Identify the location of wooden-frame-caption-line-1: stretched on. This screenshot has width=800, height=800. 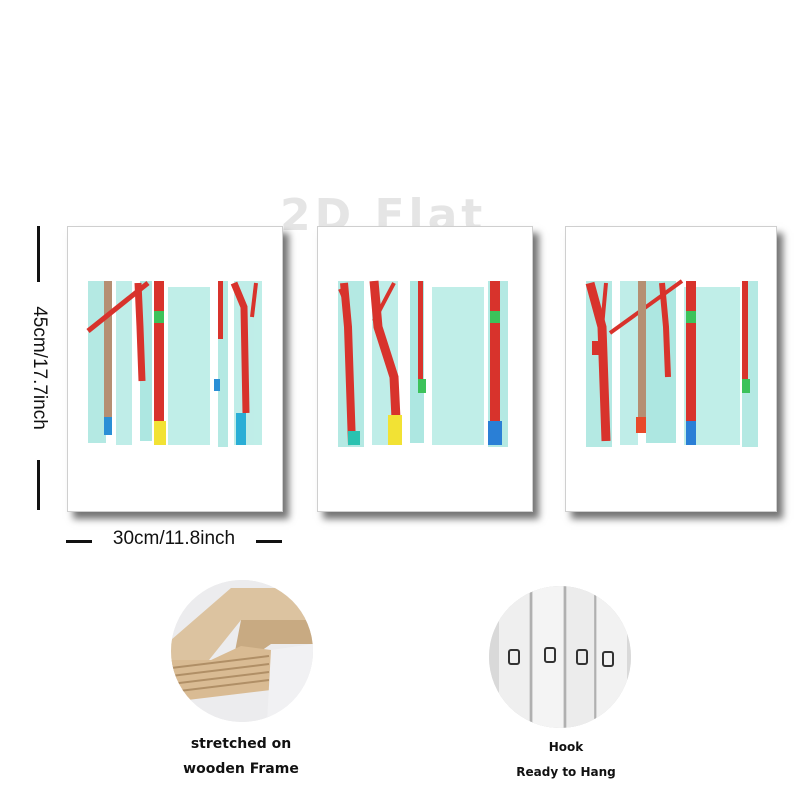
(241, 744).